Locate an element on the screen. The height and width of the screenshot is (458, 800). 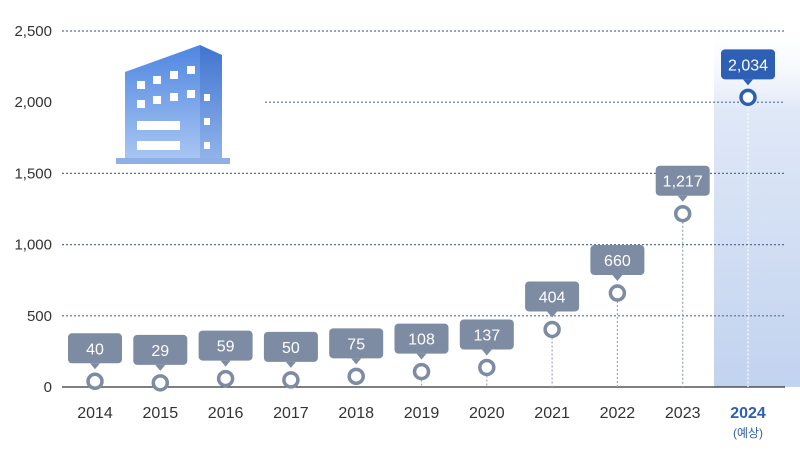
value-label: 50 is located at coordinates (291, 348).